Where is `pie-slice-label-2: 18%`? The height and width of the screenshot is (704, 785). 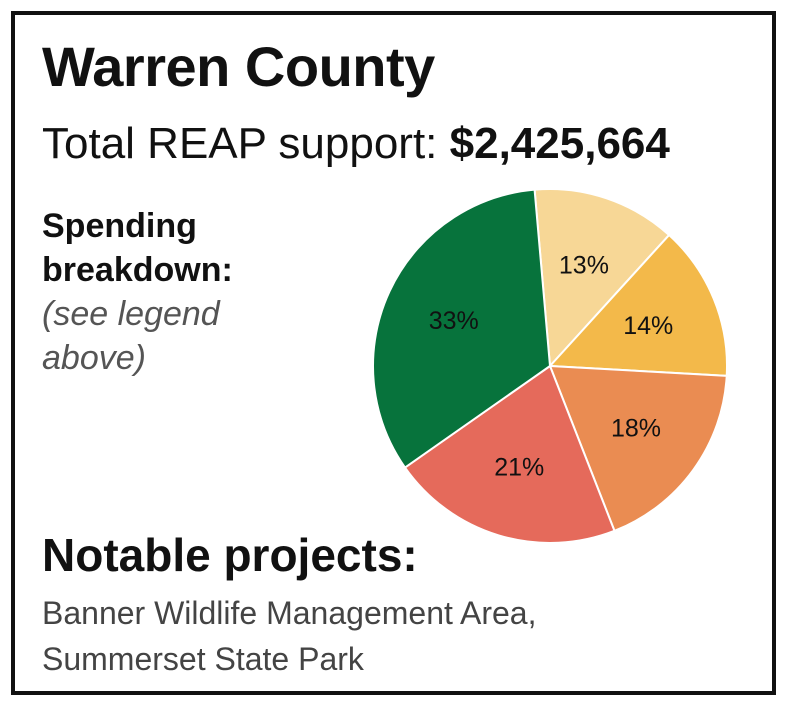
pie-slice-label-2: 18% is located at coordinates (636, 428).